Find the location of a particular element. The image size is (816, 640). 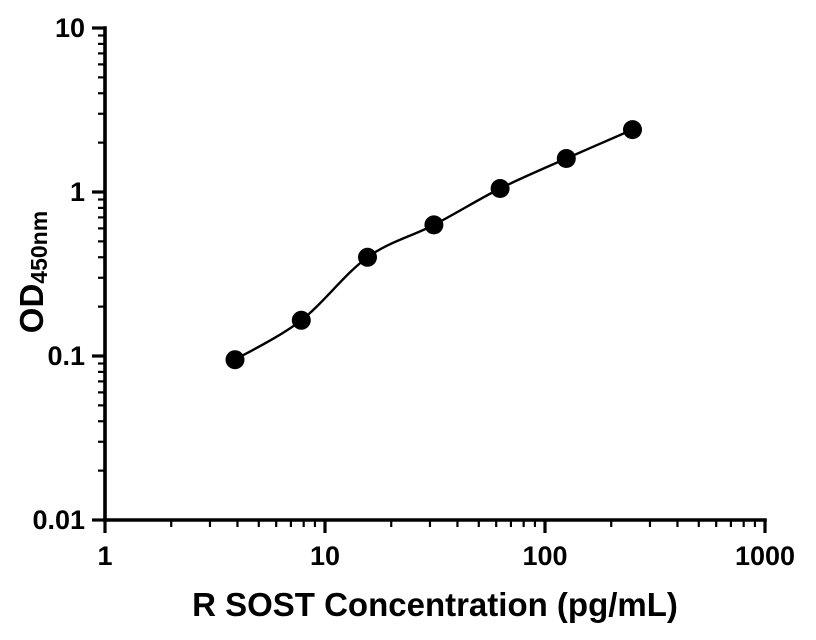

y-axis-title-main: OD is located at coordinates (31, 308).